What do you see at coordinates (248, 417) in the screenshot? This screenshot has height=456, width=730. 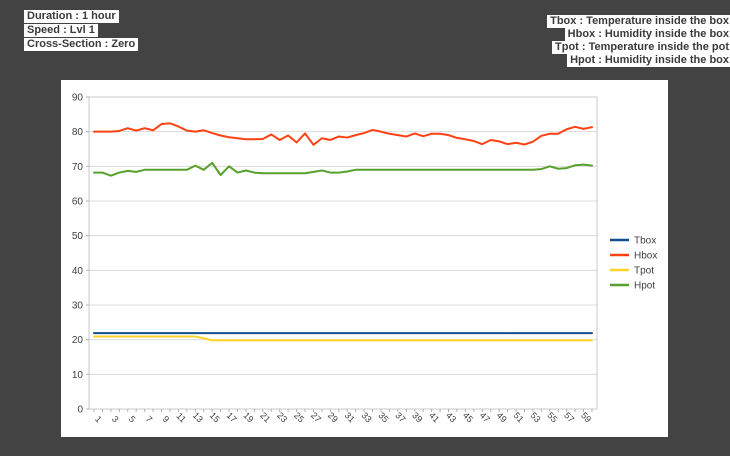 I see `x-axis-label: 19` at bounding box center [248, 417].